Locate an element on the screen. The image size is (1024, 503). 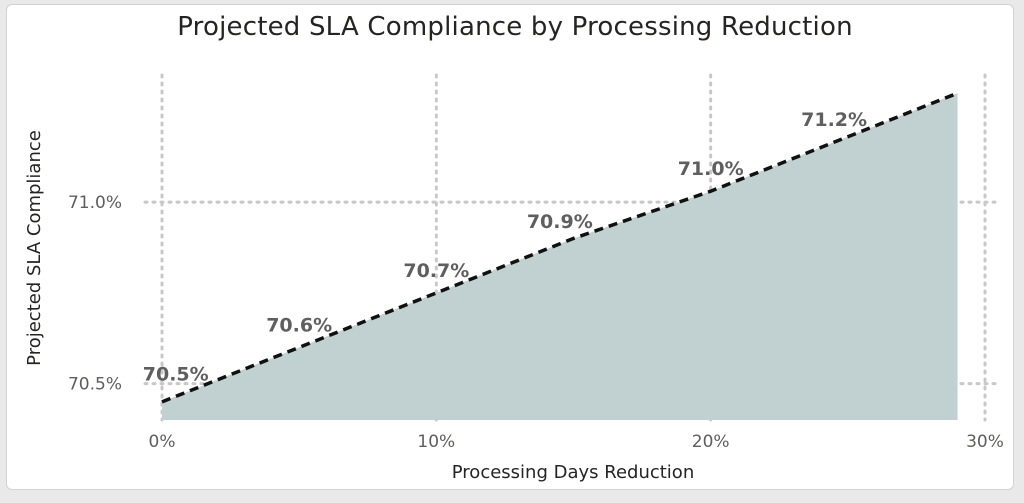
x-tick-label: 10% is located at coordinates (436, 442).